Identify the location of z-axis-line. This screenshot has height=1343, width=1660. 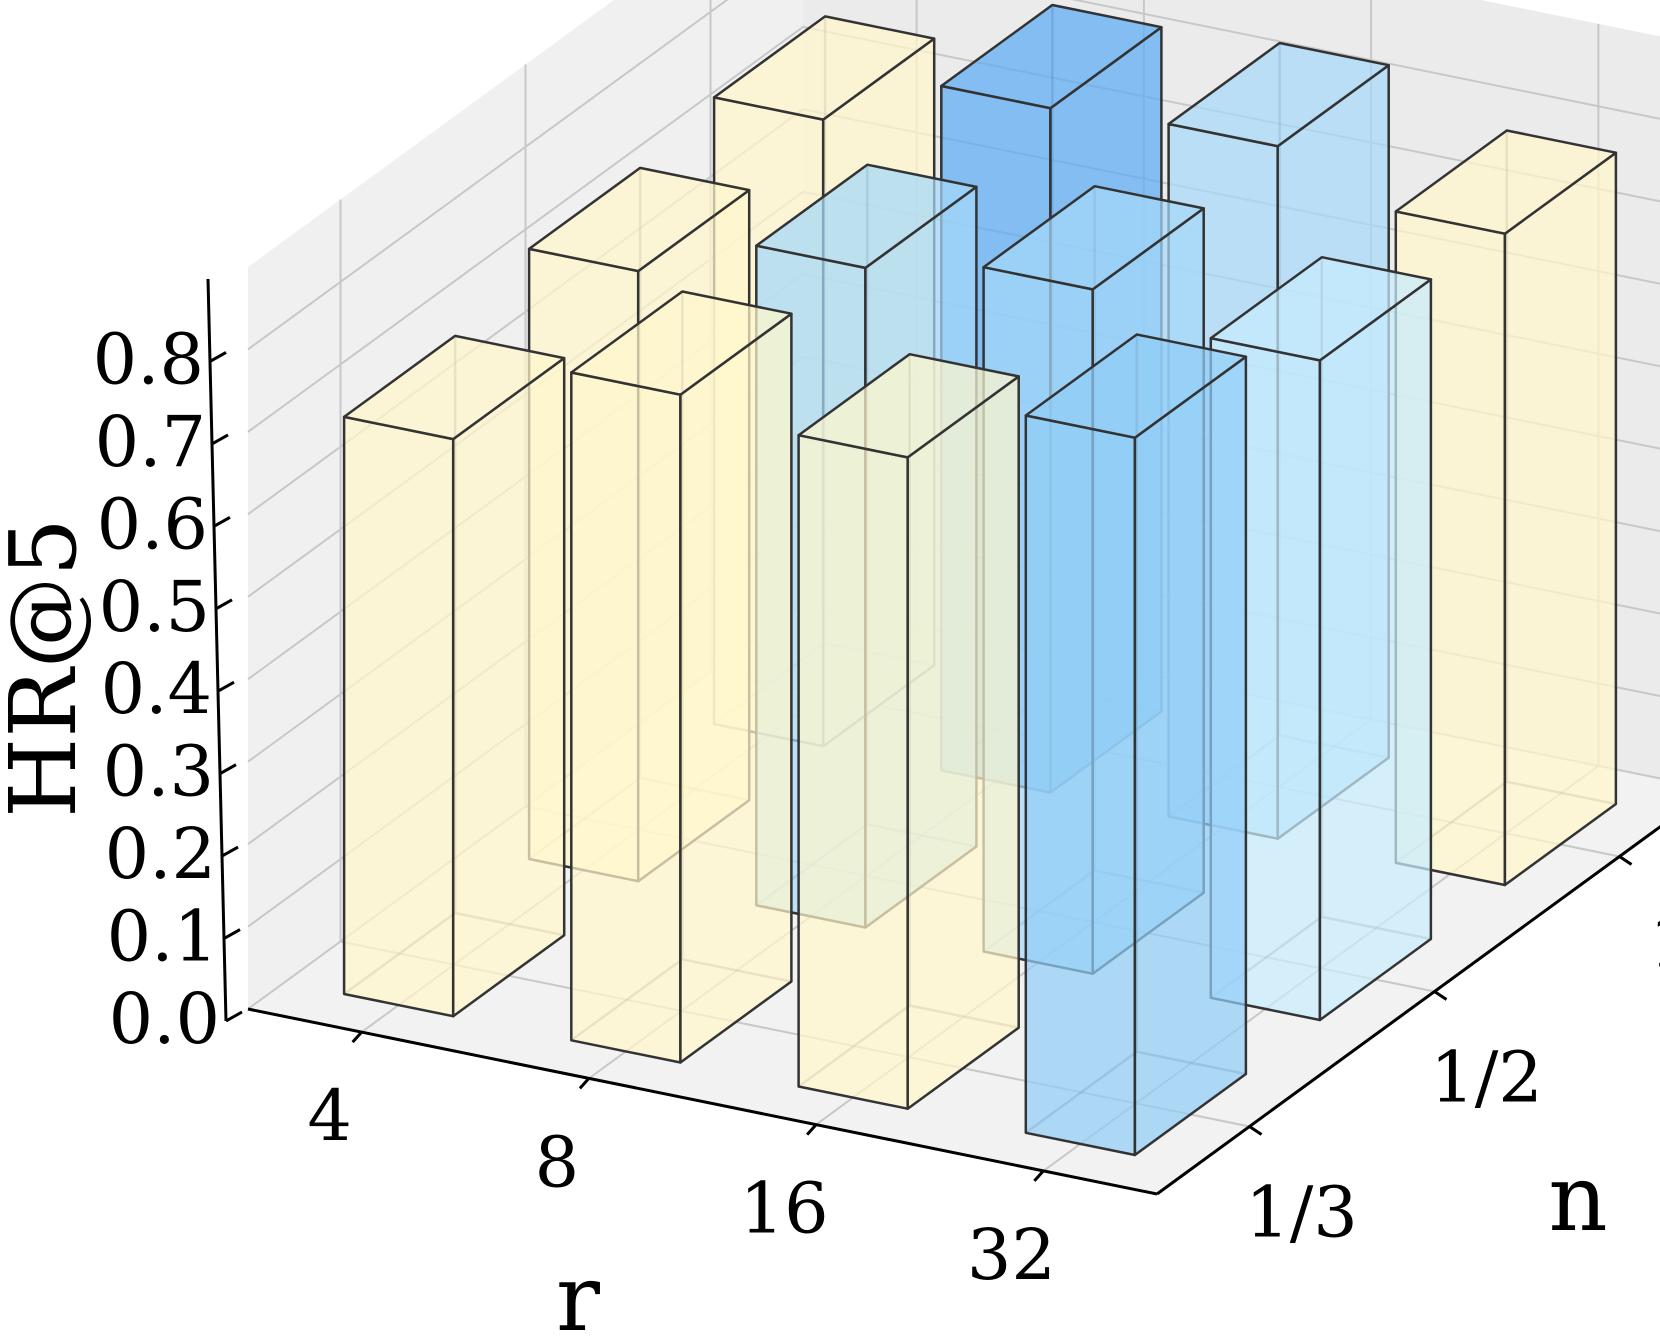
(217, 650).